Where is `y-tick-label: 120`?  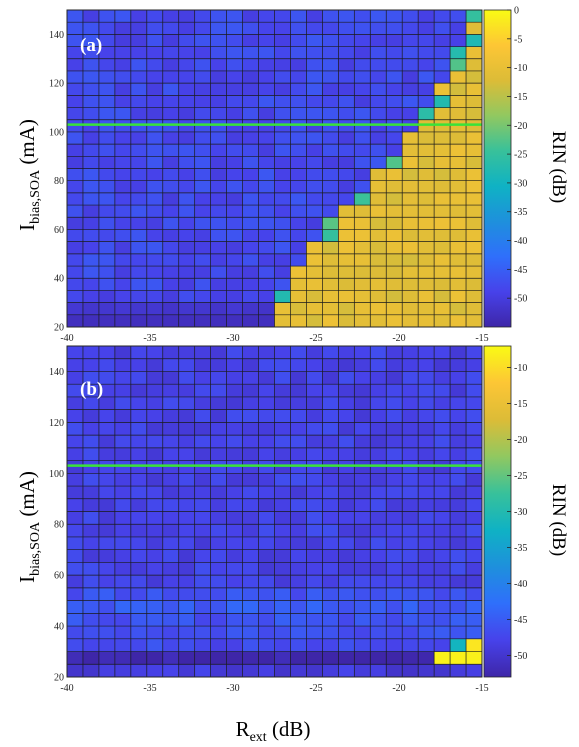 y-tick-label: 120 is located at coordinates (56, 84).